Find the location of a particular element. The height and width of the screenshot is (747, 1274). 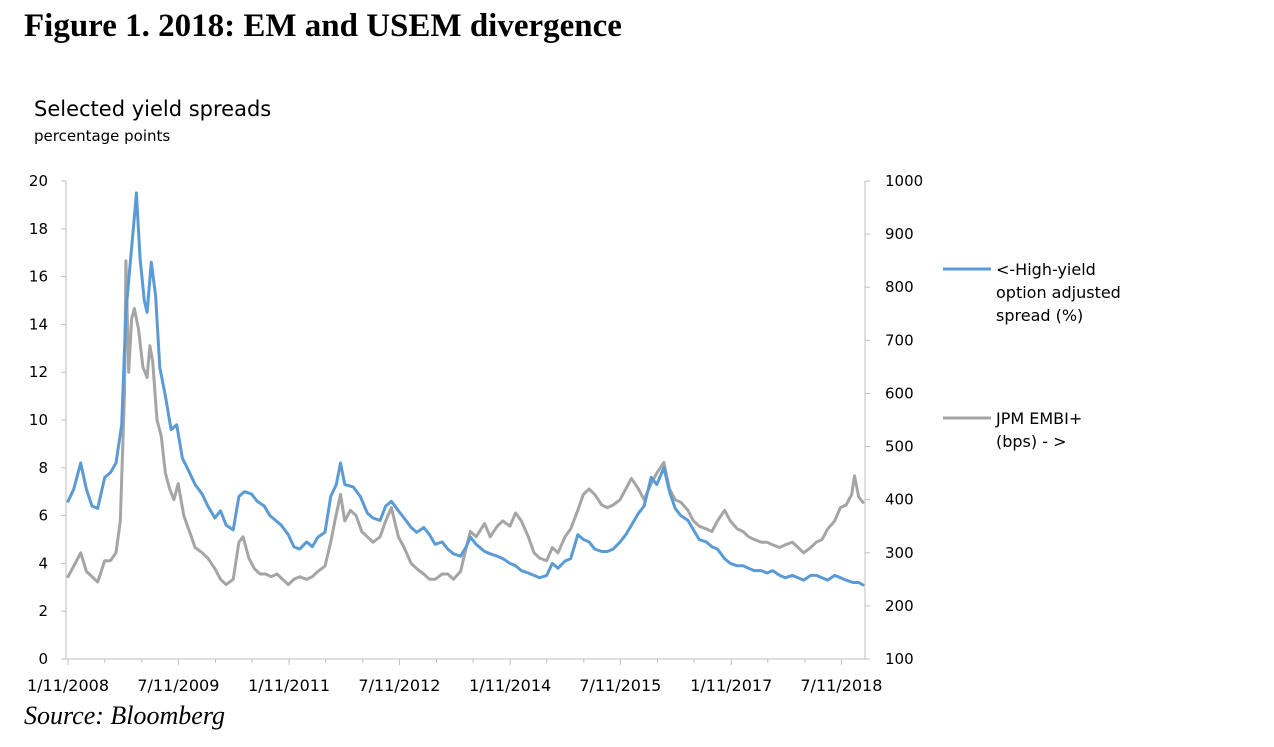

right-tick-label: 700 is located at coordinates (899, 340).